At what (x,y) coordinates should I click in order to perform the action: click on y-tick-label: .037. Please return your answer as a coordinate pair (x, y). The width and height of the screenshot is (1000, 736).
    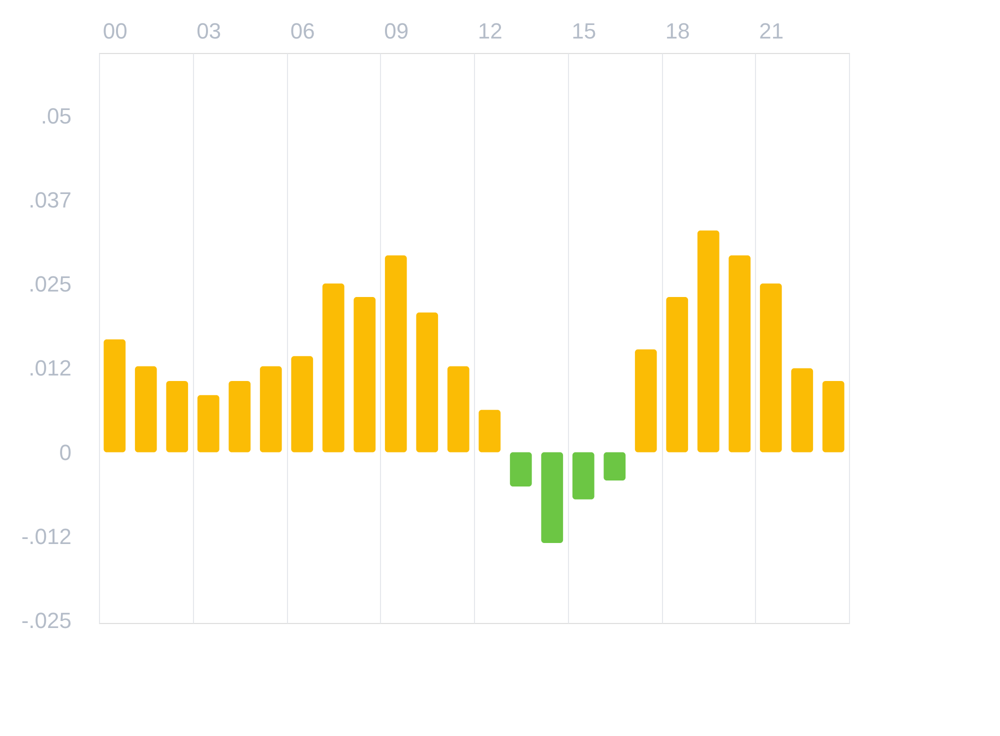
    Looking at the image, I should click on (50, 200).